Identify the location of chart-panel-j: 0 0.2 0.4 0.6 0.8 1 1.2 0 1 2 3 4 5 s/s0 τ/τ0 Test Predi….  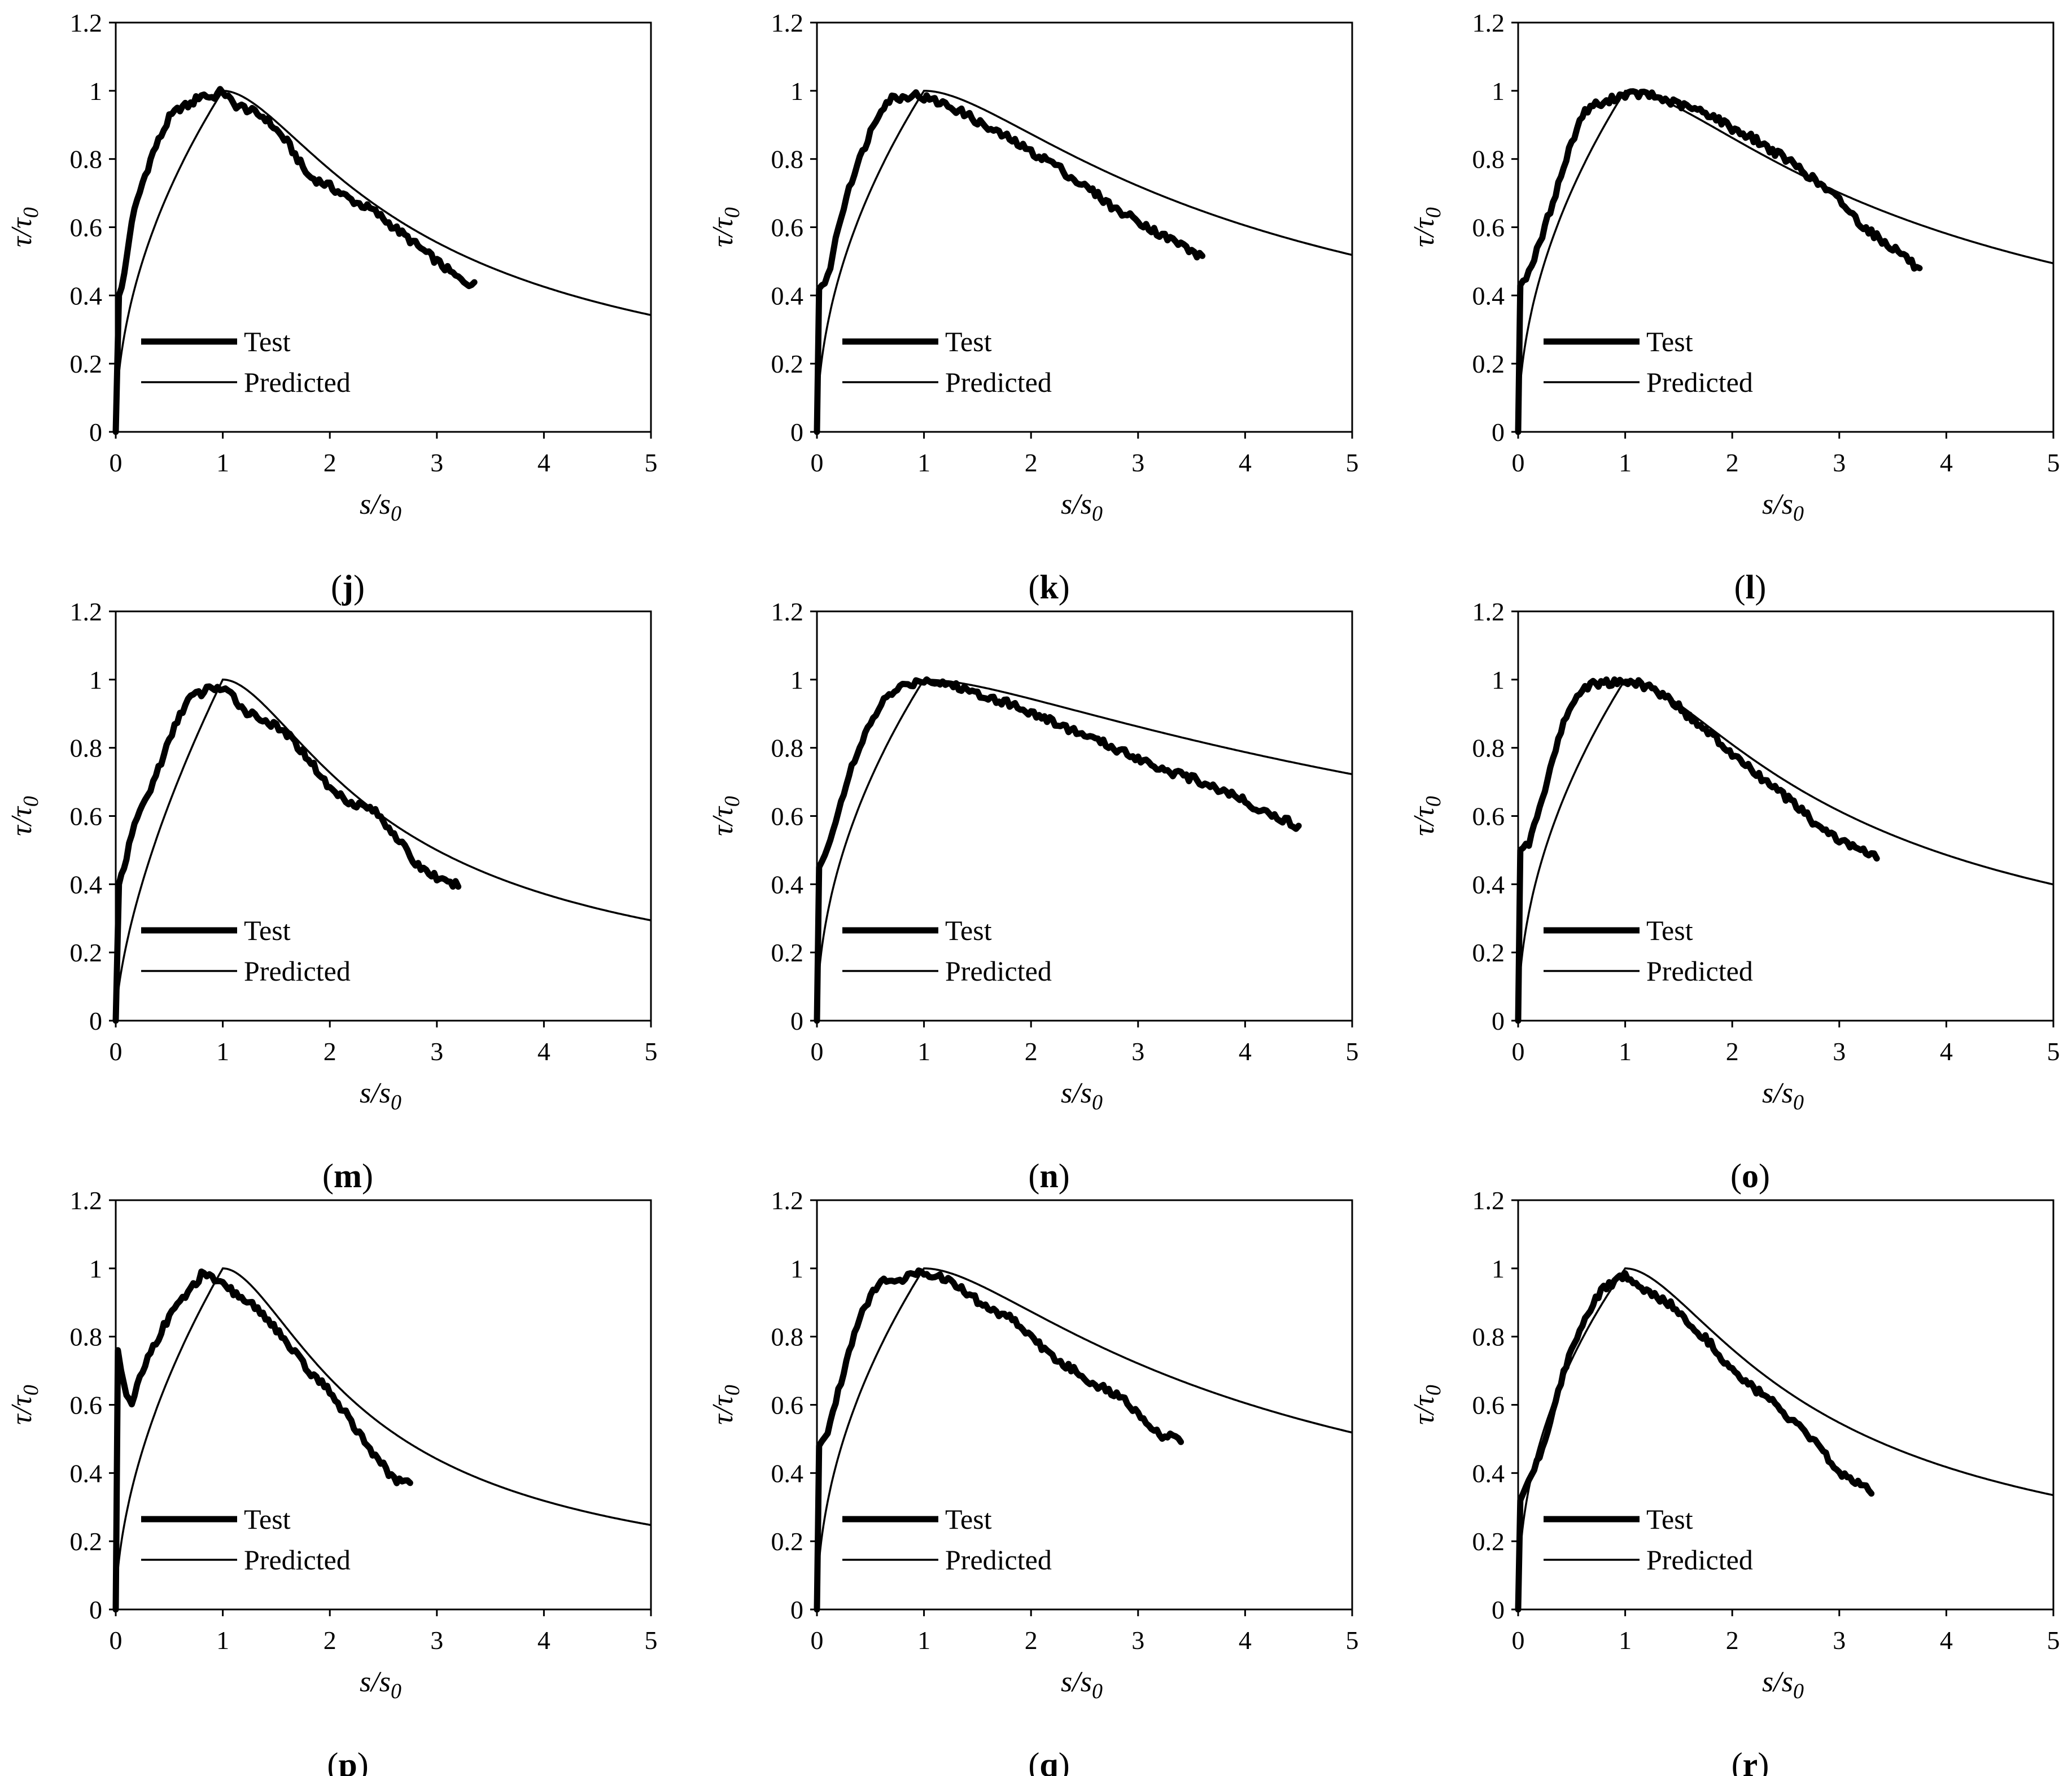
(332, 307).